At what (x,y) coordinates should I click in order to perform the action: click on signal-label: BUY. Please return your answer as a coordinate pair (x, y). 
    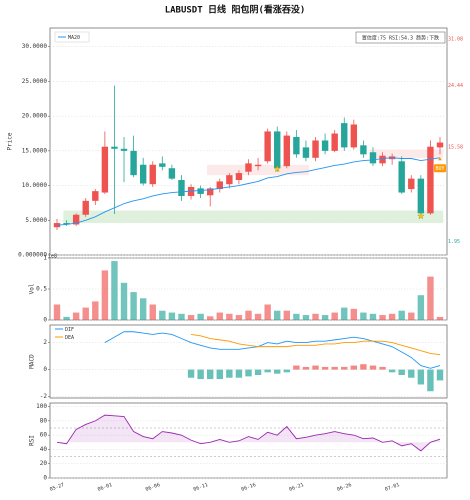
    Looking at the image, I should click on (439, 169).